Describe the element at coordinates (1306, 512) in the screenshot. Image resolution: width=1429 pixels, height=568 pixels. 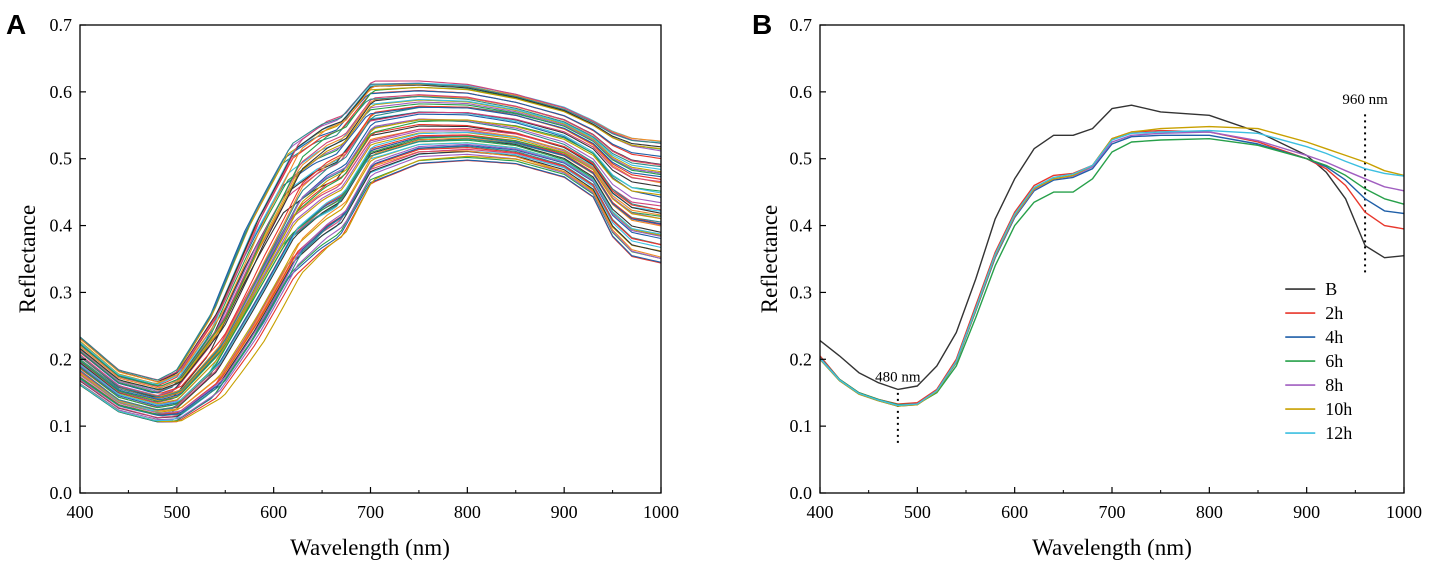
I see `panel-b-x-tick-label: 900` at that location.